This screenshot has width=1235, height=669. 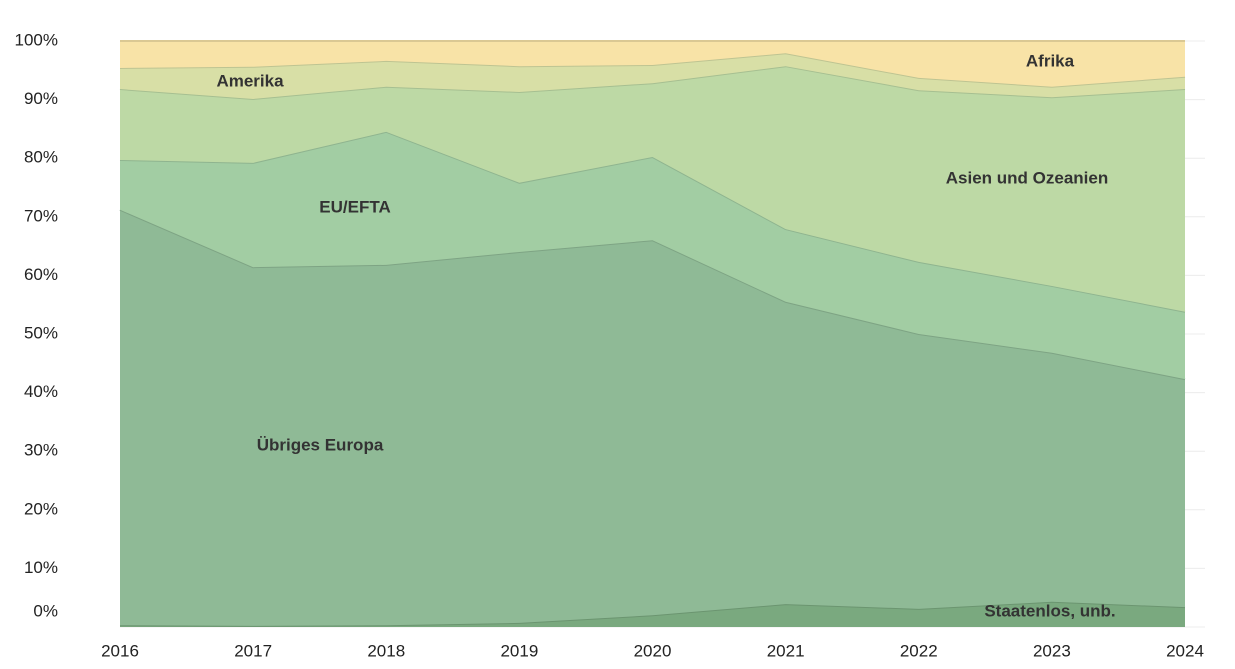 What do you see at coordinates (41, 332) in the screenshot?
I see `y-tick-label: 50%` at bounding box center [41, 332].